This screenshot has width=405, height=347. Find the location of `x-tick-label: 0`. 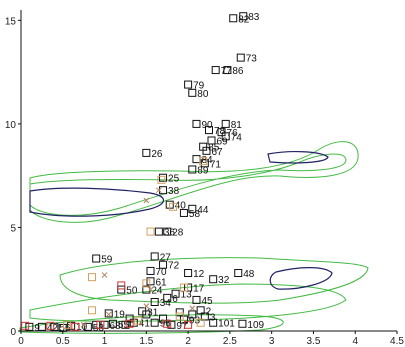

x-tick-label: 0 is located at coordinates (21, 341).